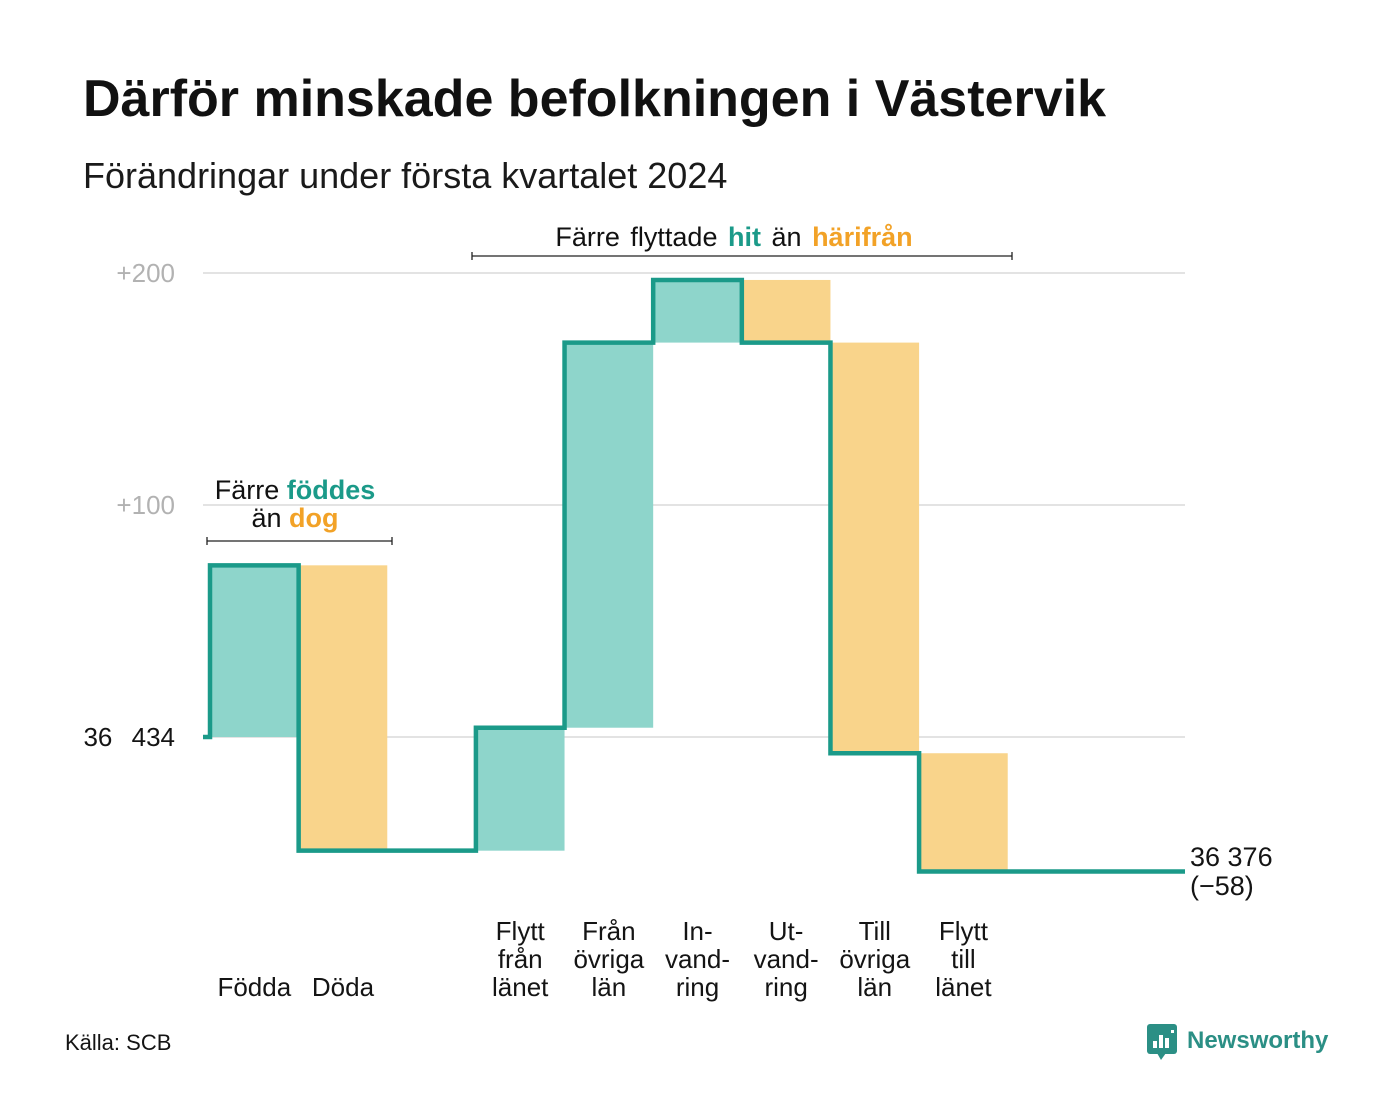 The image size is (1400, 1120). Describe the element at coordinates (299, 541) in the screenshot. I see `bracket-births-deaths` at that location.